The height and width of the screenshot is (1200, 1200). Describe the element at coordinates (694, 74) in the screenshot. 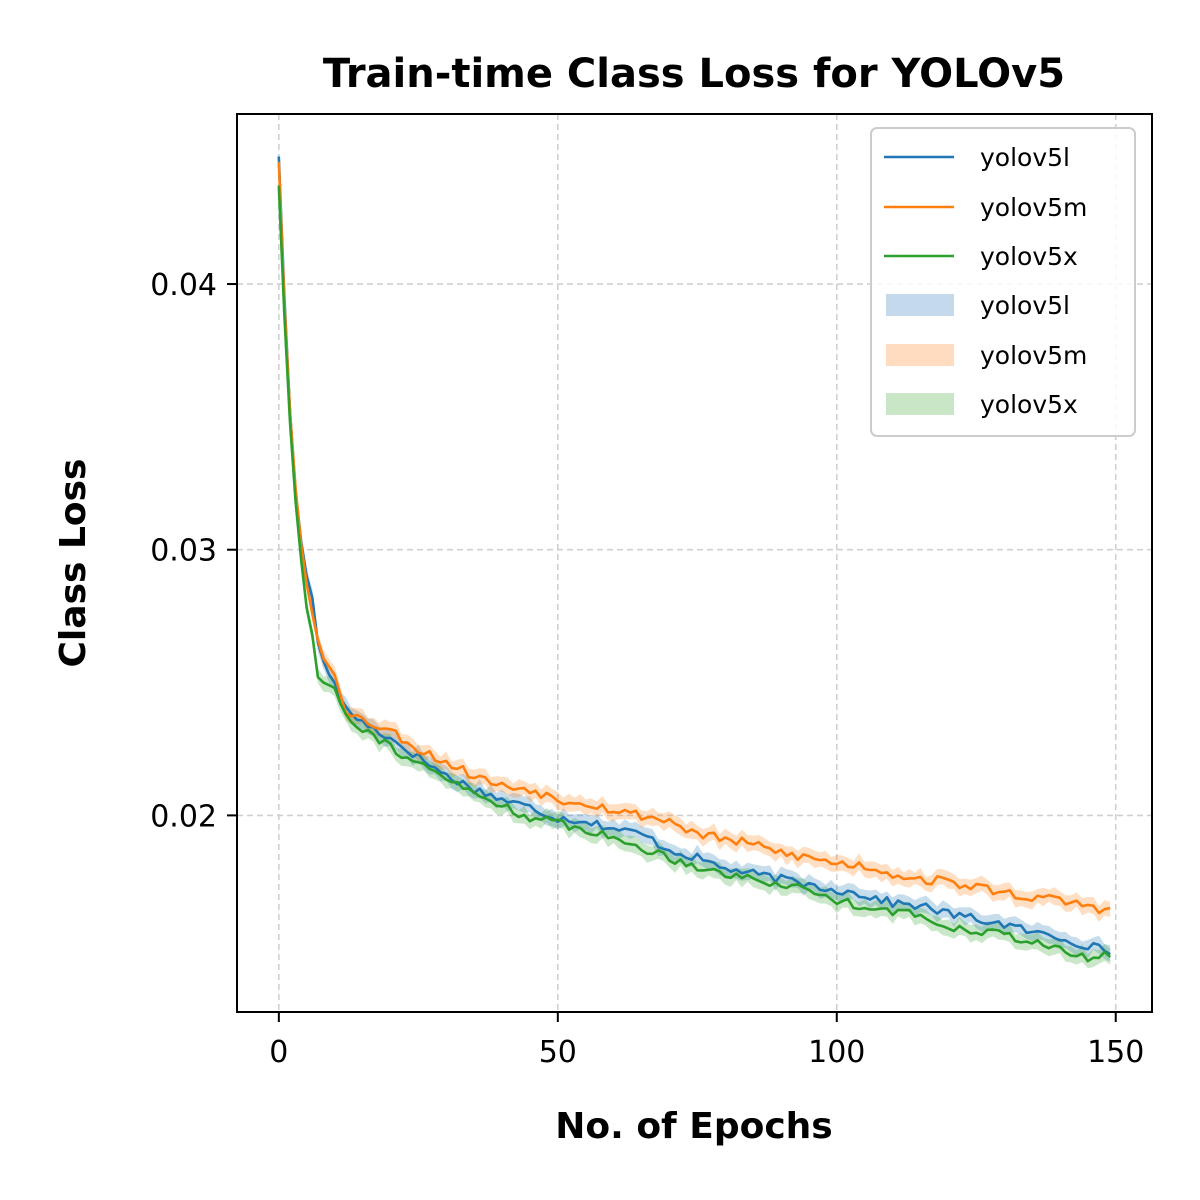

I see `chart-title: Train-time Class Loss for YOLOv5` at that location.